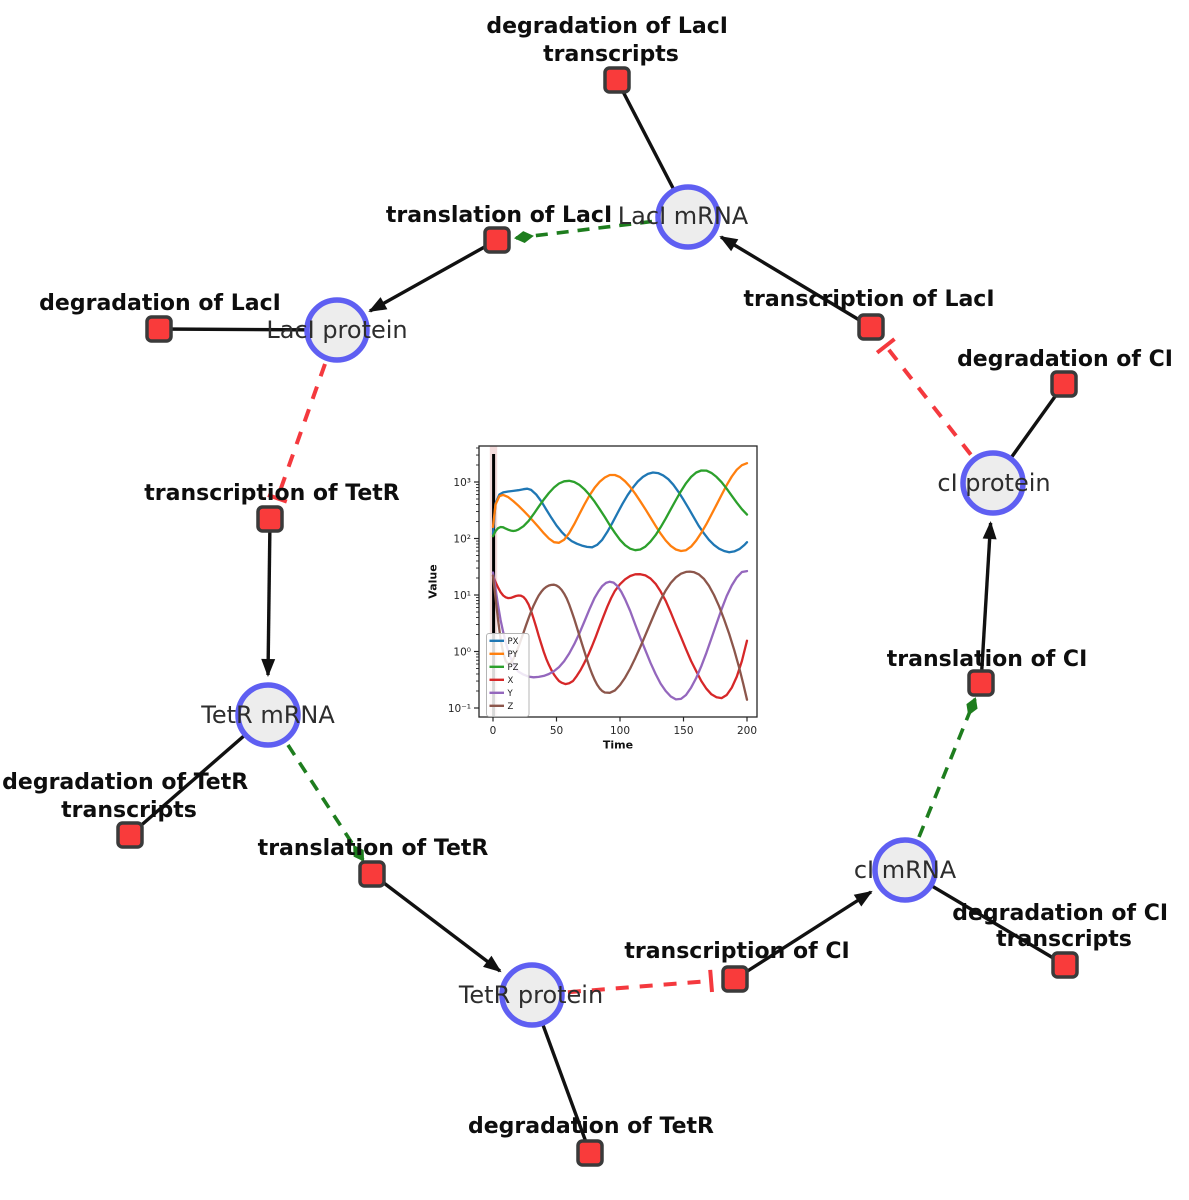  Describe the element at coordinates (499, 215) in the screenshot. I see `reaction-label-translation-of-laci: translation of LacI` at that location.